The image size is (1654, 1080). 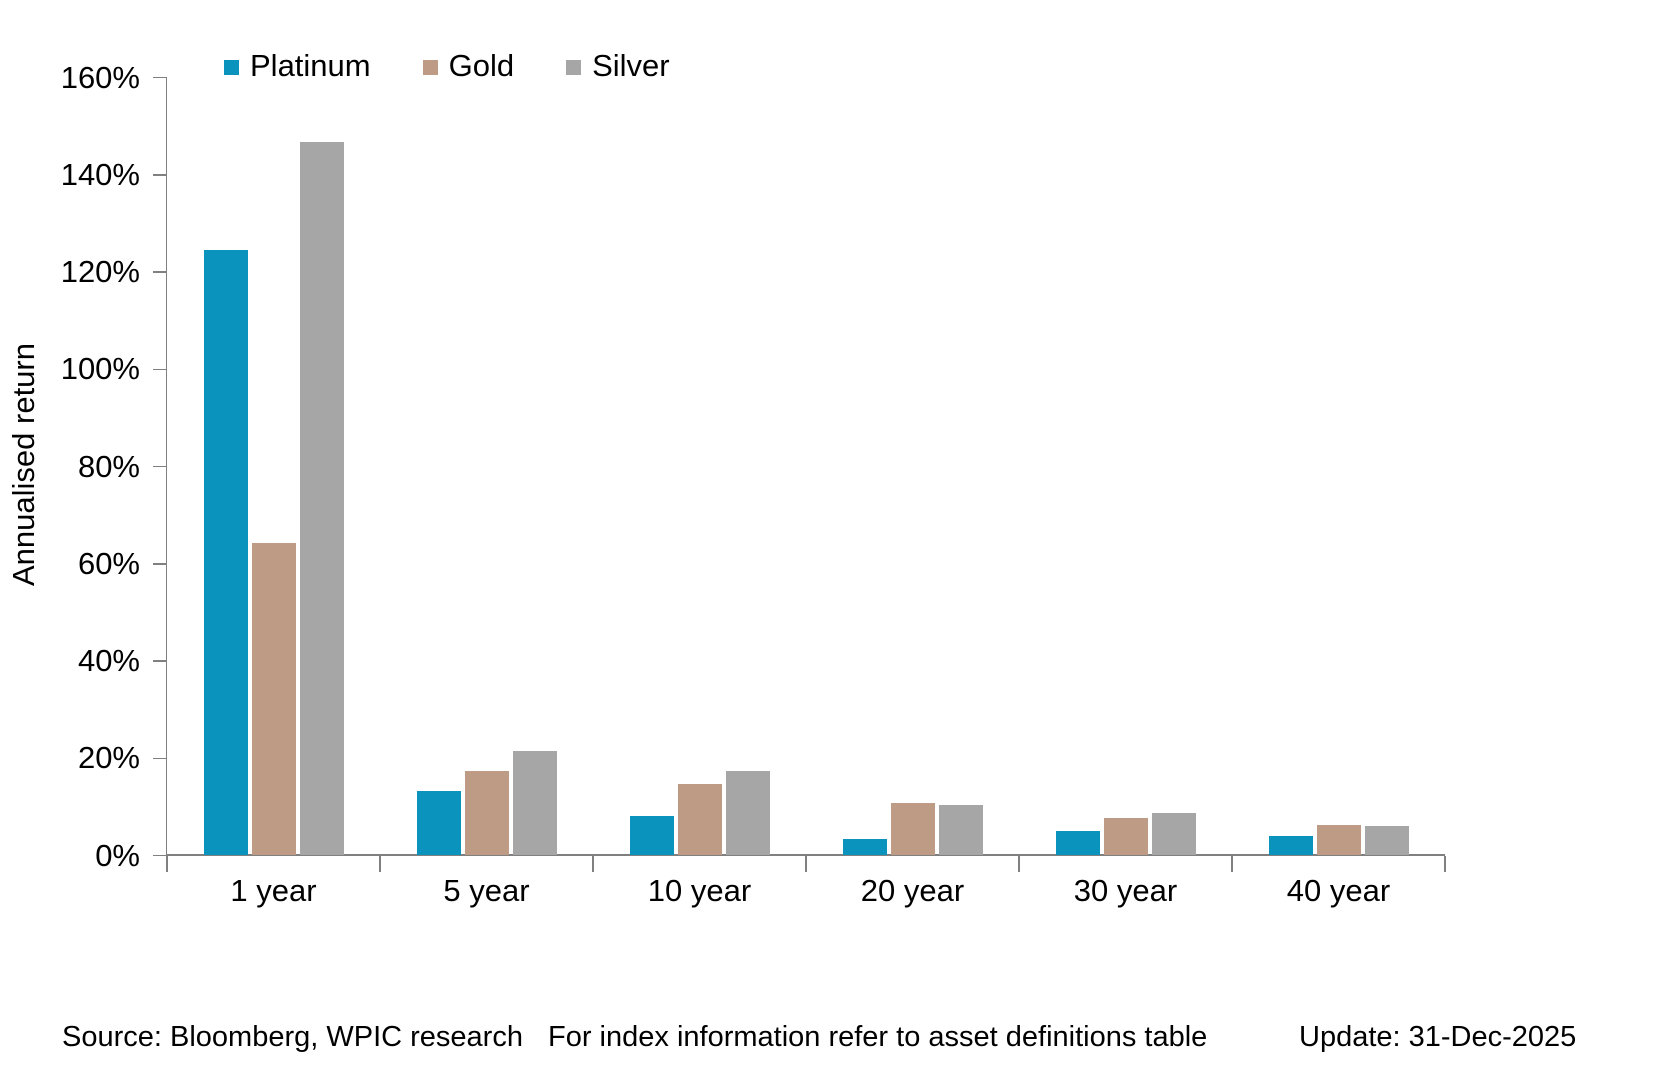 I want to click on footer-update: Update: 31-Dec-2025, so click(x=1438, y=1037).